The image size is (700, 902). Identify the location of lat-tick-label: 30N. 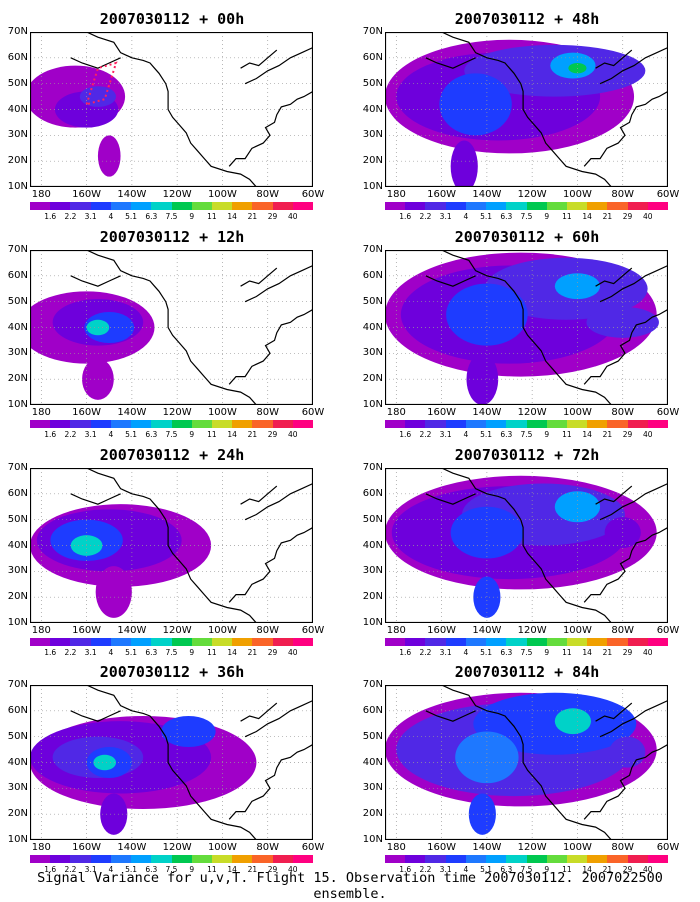
(372, 571).